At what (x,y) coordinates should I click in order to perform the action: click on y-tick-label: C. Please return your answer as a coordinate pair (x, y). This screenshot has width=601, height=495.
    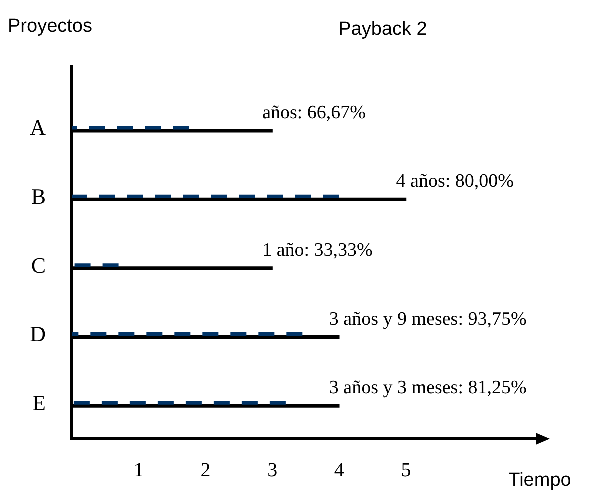
    Looking at the image, I should click on (38, 265).